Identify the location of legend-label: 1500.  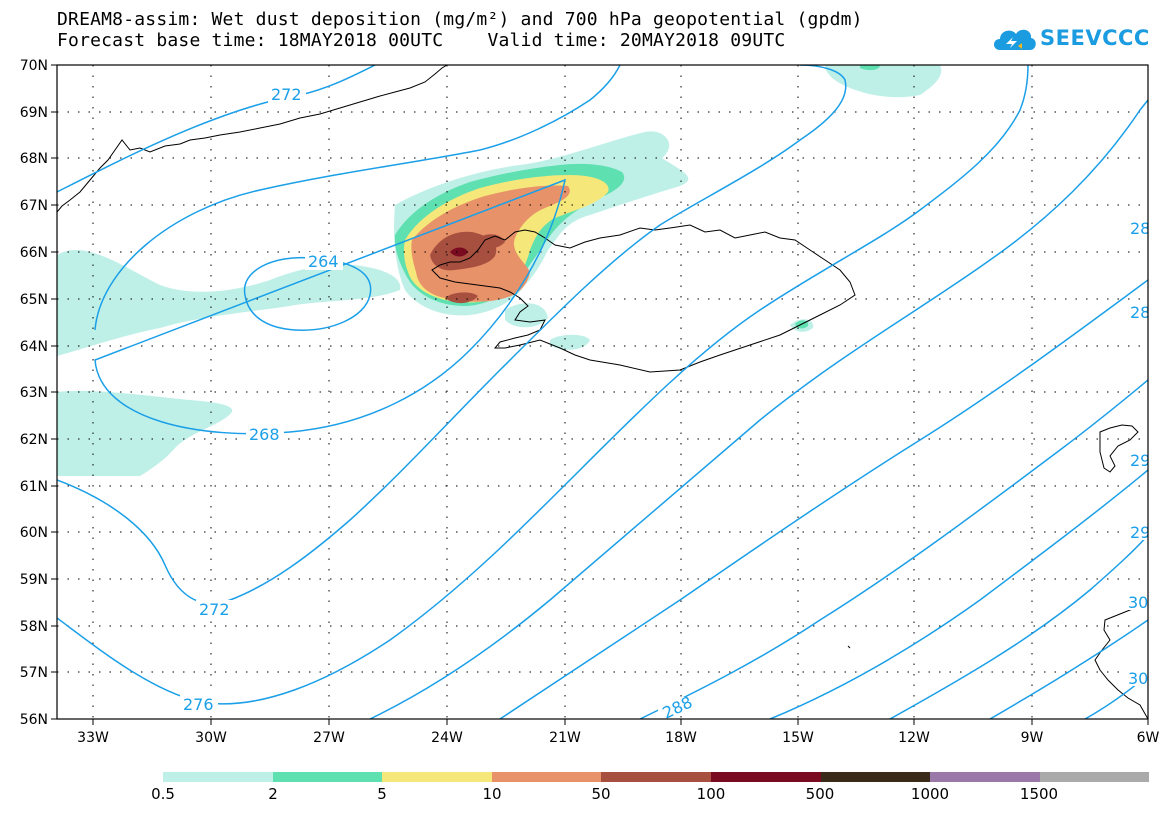
(1039, 794).